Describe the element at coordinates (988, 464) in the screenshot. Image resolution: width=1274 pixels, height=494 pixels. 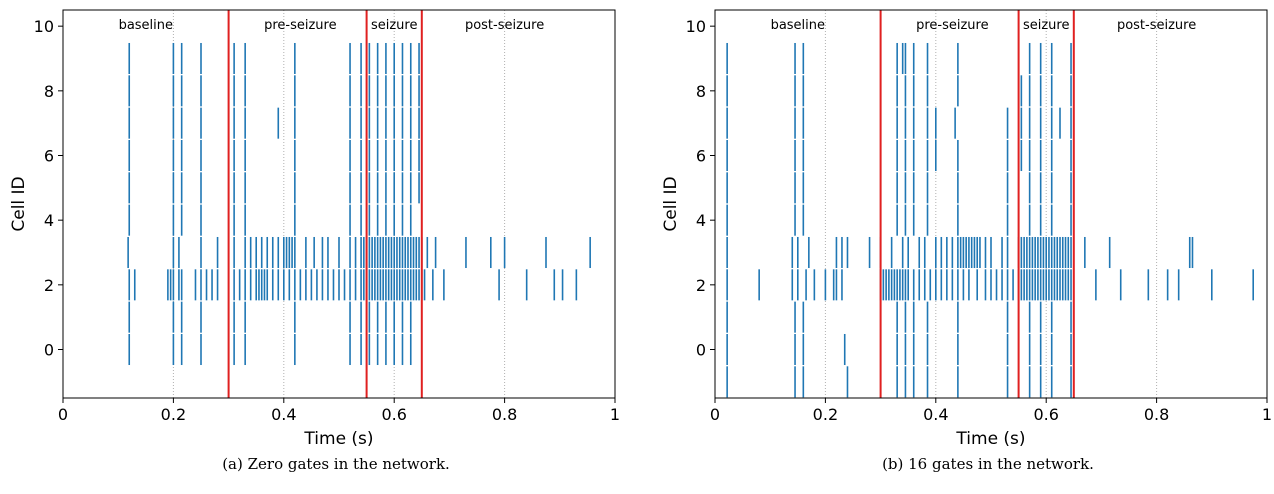
I see `caption-b: (b) 16 gates in the network.` at that location.